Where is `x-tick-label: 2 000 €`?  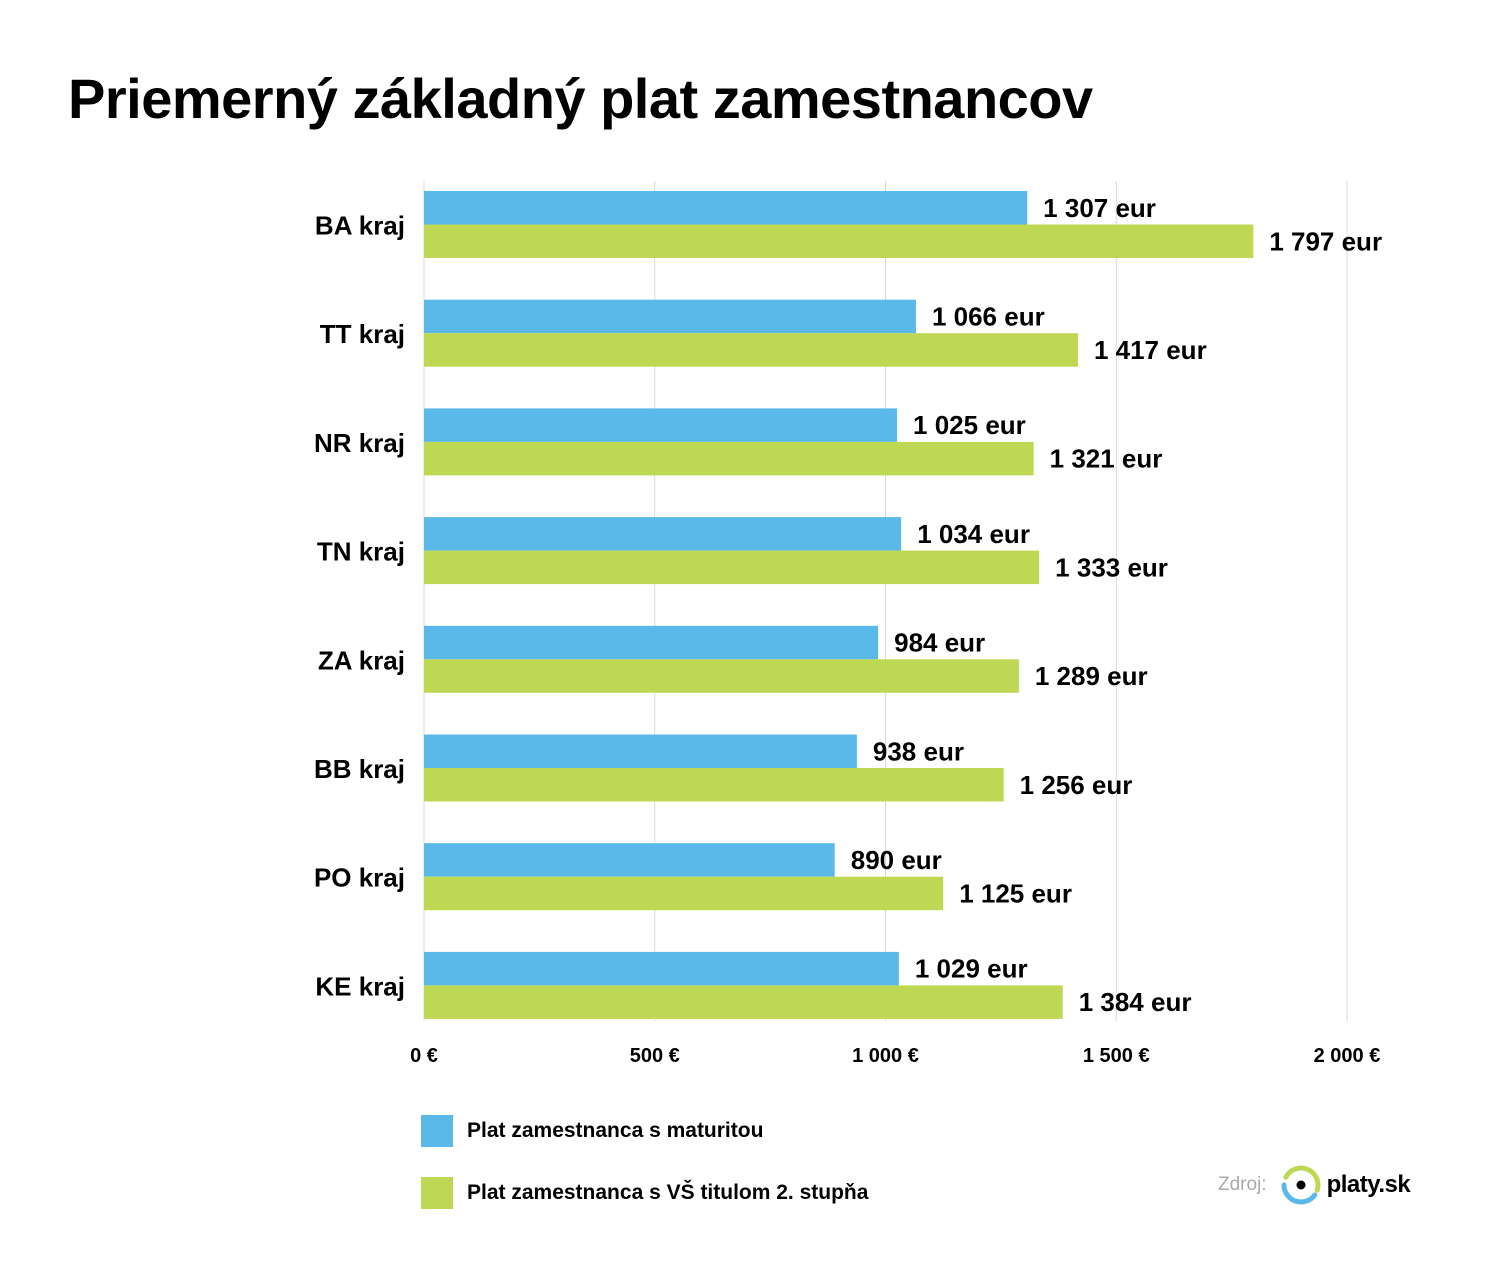
x-tick-label: 2 000 € is located at coordinates (1347, 1056).